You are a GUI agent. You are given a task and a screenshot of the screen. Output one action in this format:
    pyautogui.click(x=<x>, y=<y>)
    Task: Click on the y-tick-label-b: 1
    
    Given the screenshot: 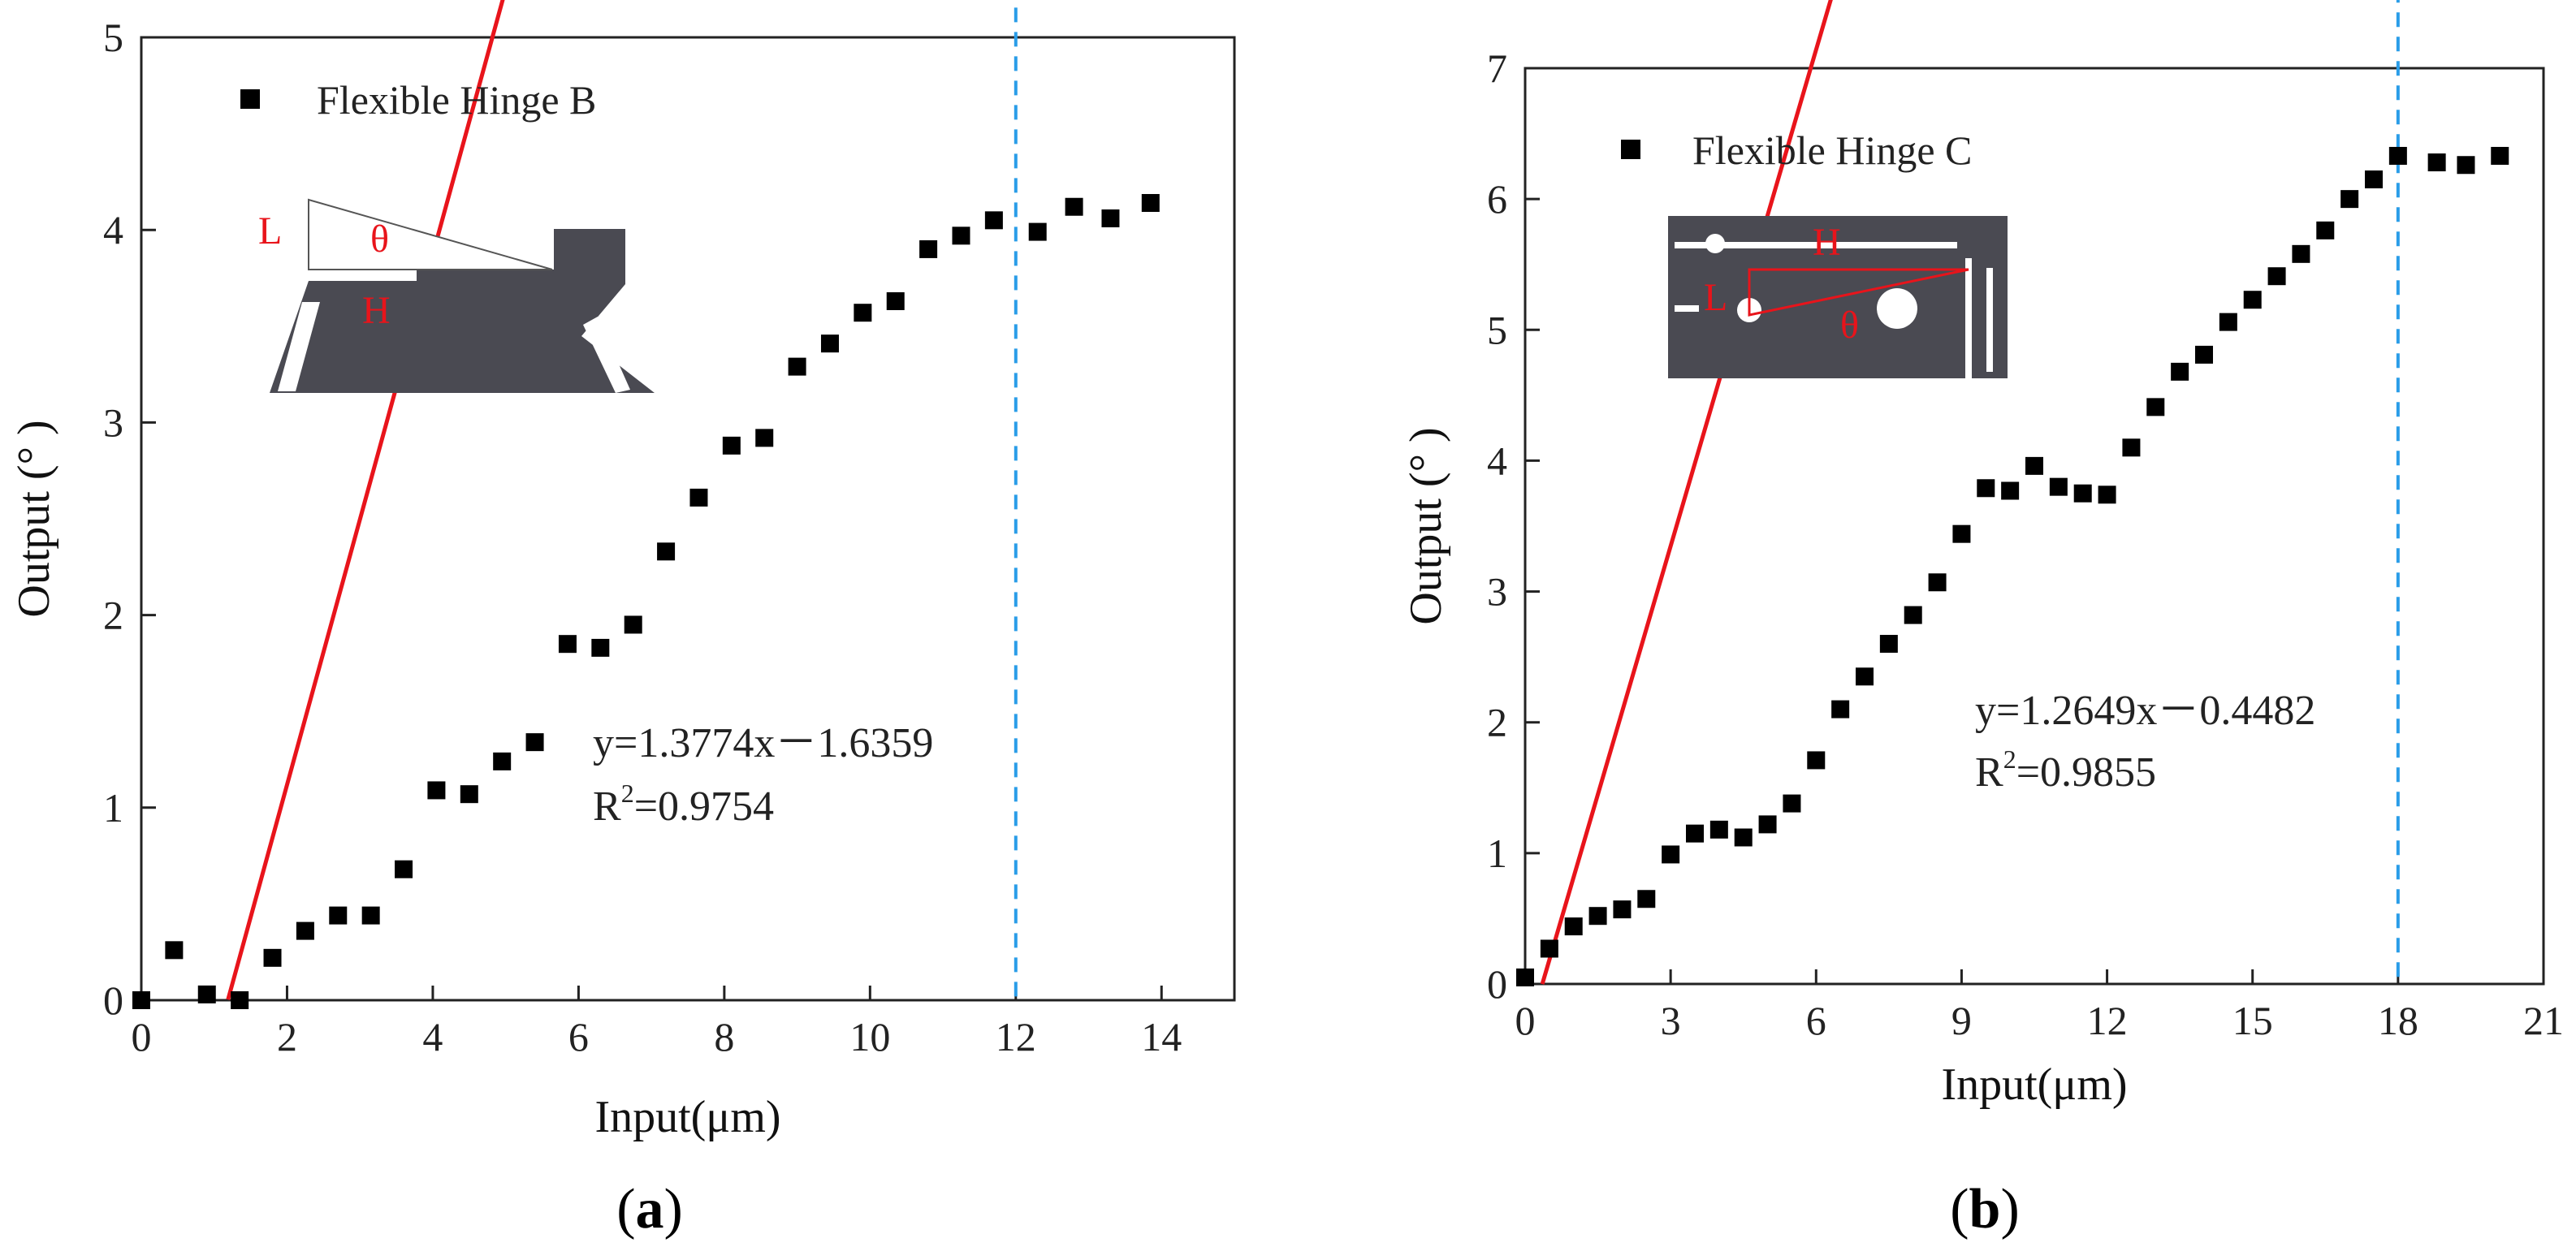 What is the action you would take?
    pyautogui.click(x=1497, y=853)
    